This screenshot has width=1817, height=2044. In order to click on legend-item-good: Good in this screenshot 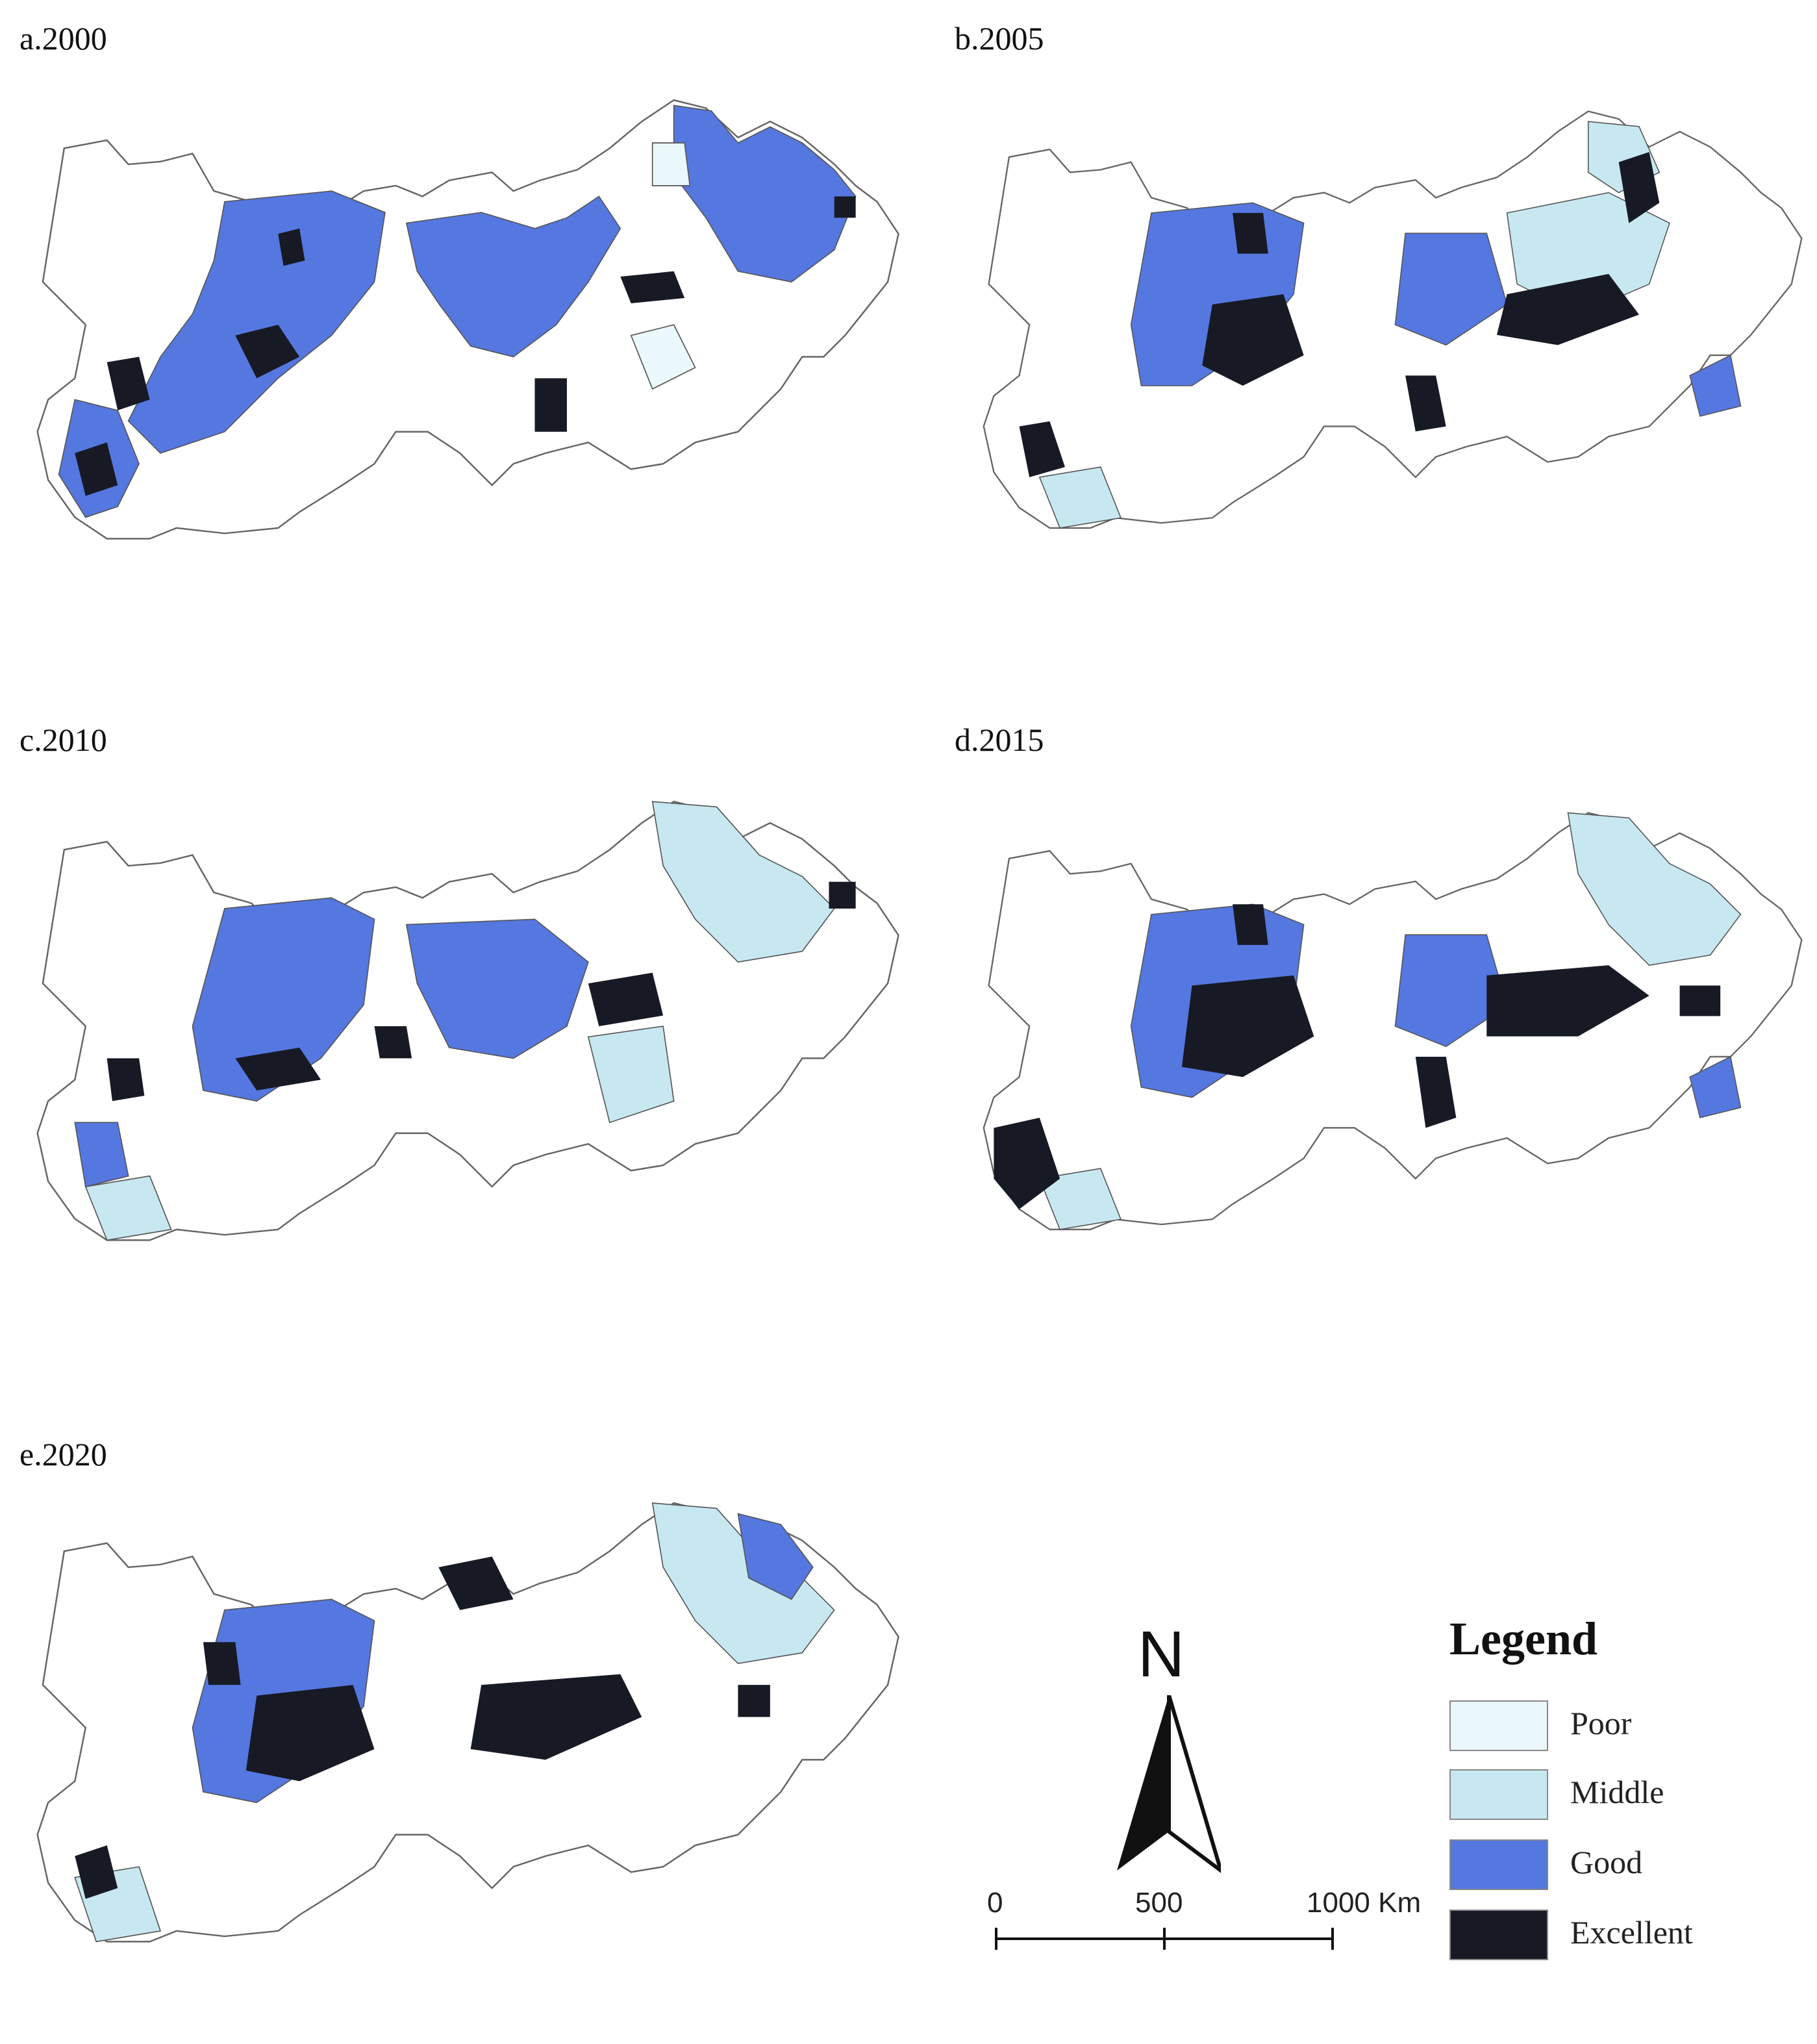, I will do `click(1612, 1865)`.